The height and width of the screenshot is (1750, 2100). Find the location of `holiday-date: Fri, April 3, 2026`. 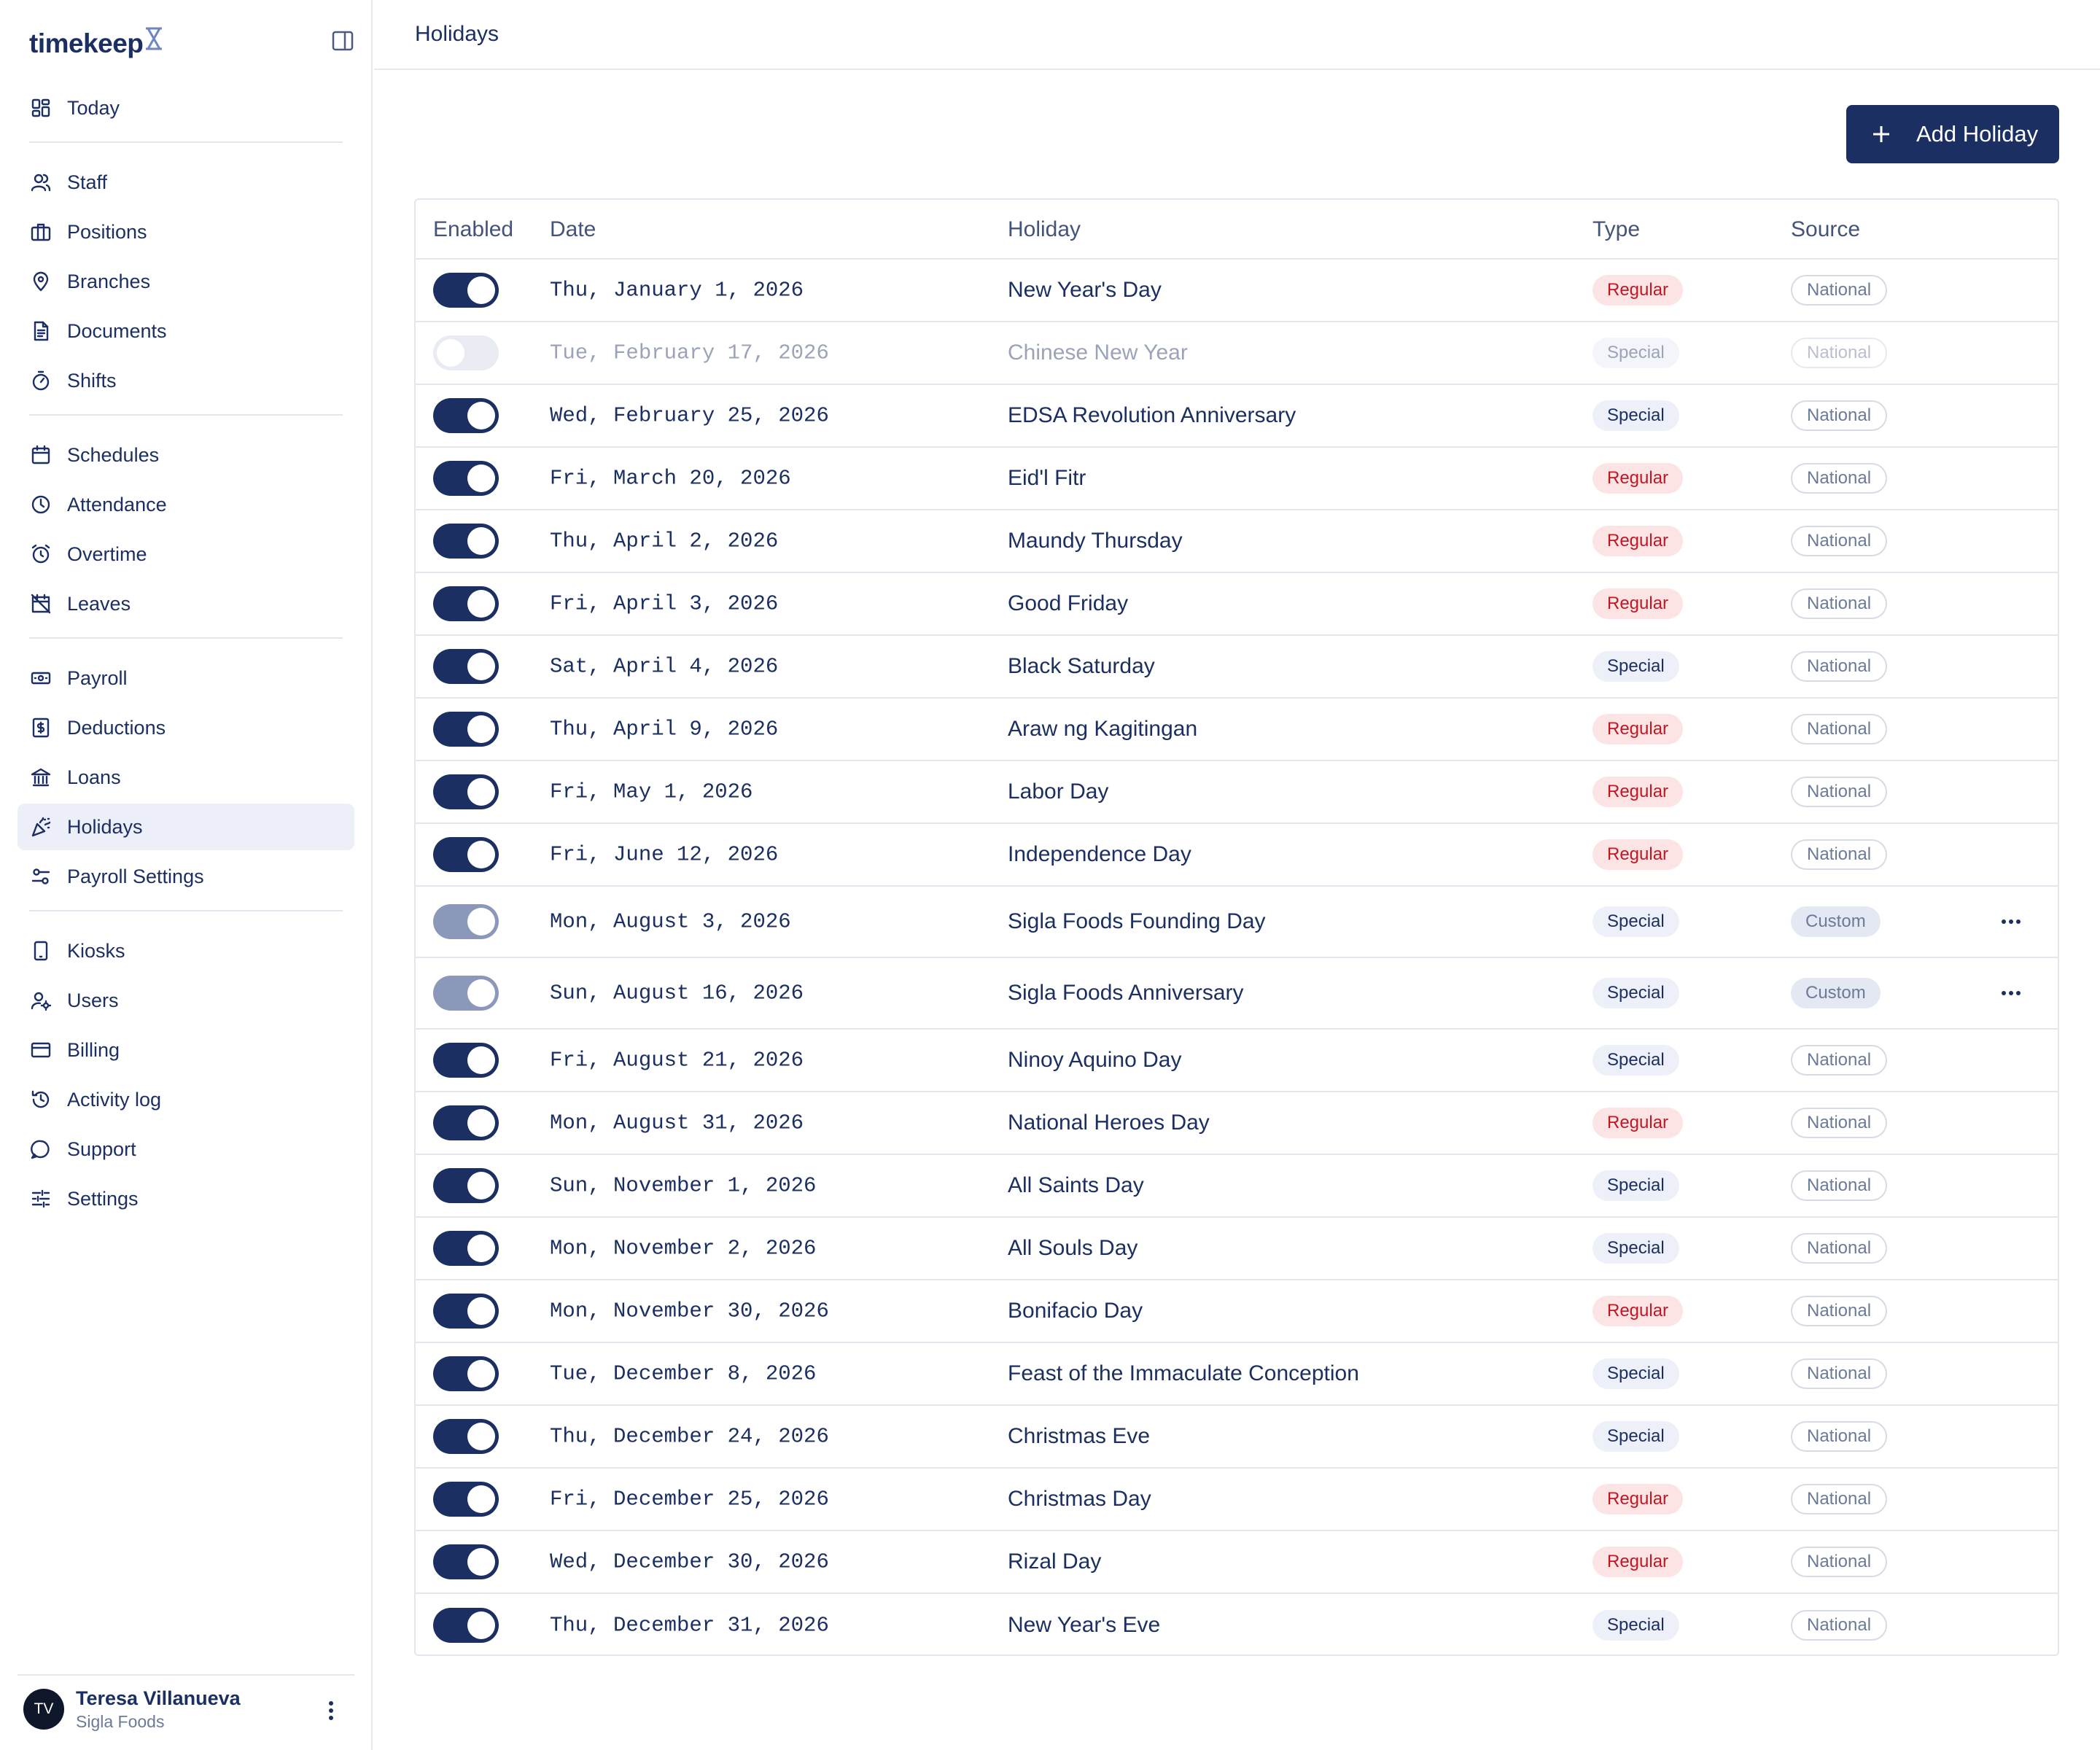

holiday-date: Fri, April 3, 2026 is located at coordinates (664, 603).